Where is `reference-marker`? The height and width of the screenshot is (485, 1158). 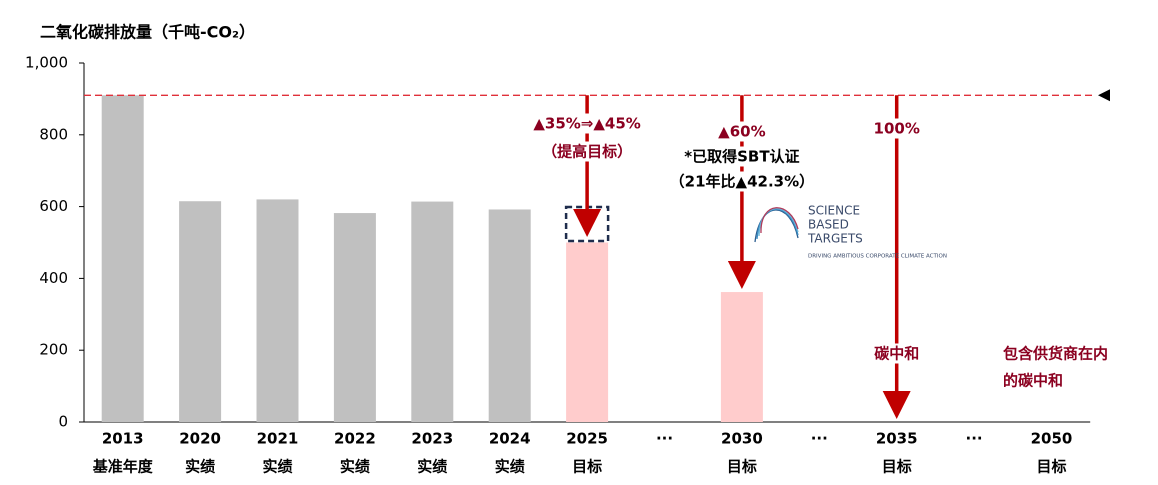
reference-marker is located at coordinates (1104, 95).